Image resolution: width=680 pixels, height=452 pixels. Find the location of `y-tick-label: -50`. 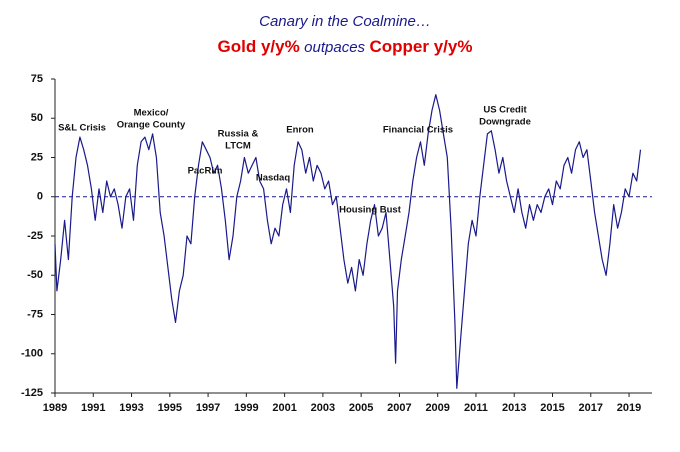

y-tick-label: -50 is located at coordinates (35, 275).